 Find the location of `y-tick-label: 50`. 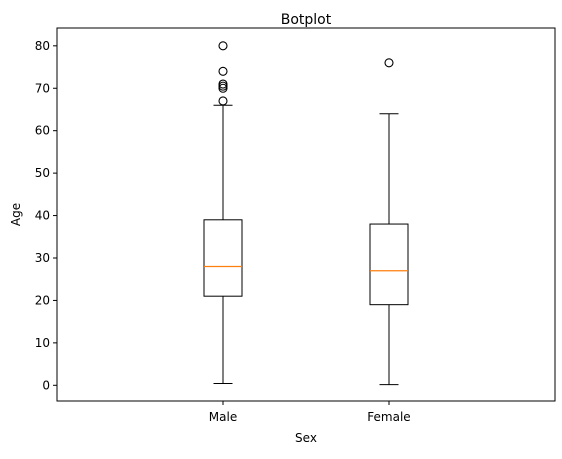

y-tick-label: 50 is located at coordinates (42, 173).